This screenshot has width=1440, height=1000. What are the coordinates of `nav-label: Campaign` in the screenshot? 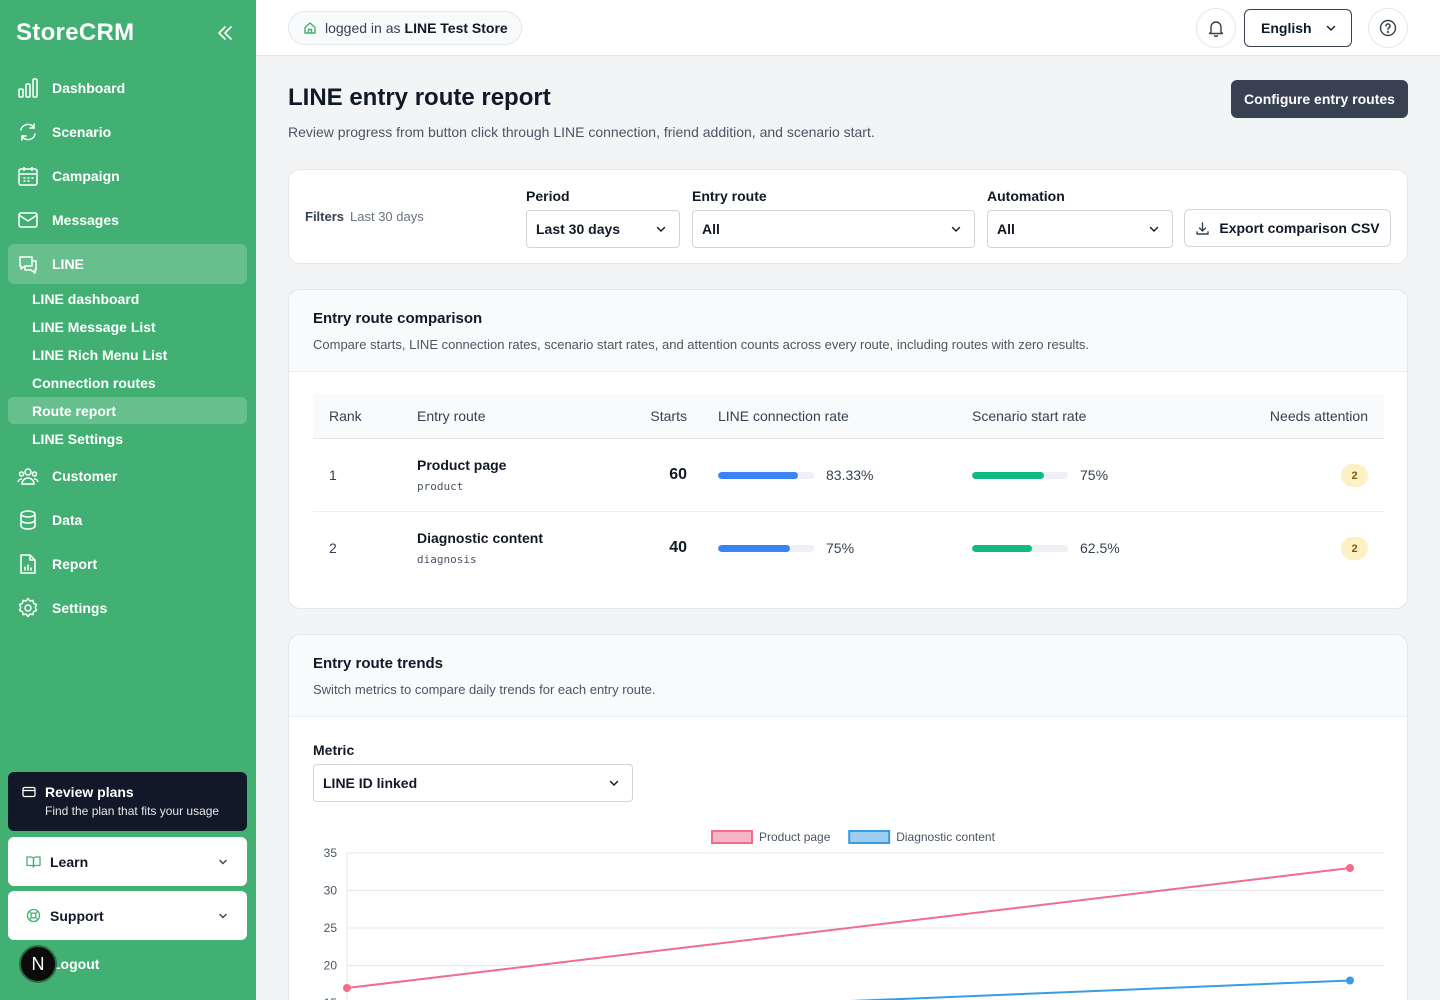 It's located at (86, 176).